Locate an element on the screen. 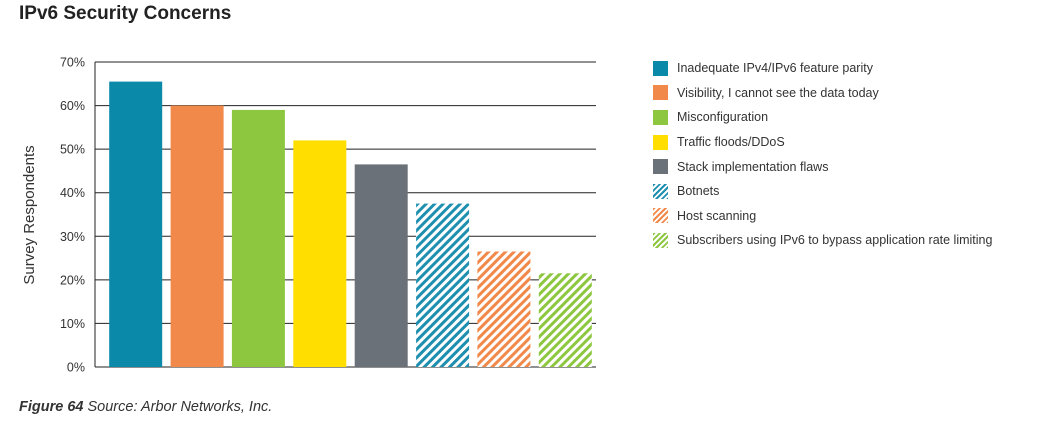 The height and width of the screenshot is (431, 1057). y-tick-label: 20% is located at coordinates (72, 280).